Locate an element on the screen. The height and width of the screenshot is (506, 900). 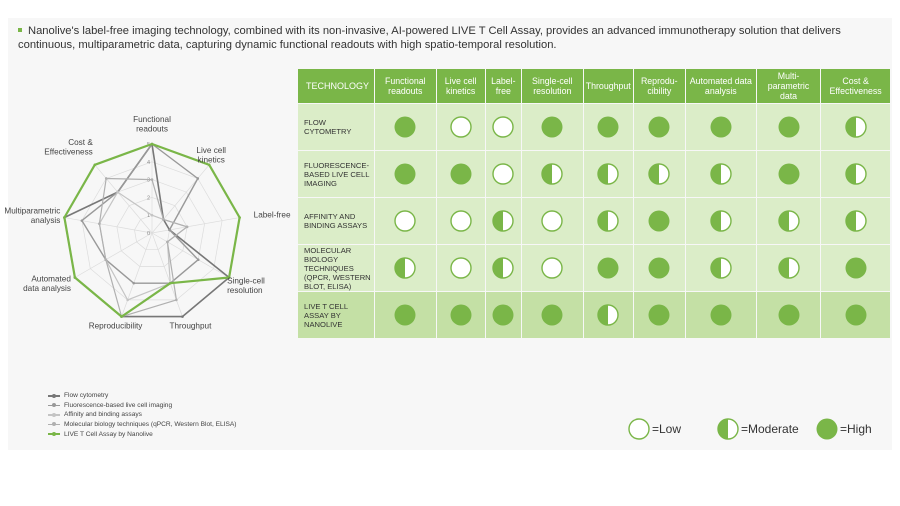
radar-tick-label: 2 is located at coordinates (148, 198).